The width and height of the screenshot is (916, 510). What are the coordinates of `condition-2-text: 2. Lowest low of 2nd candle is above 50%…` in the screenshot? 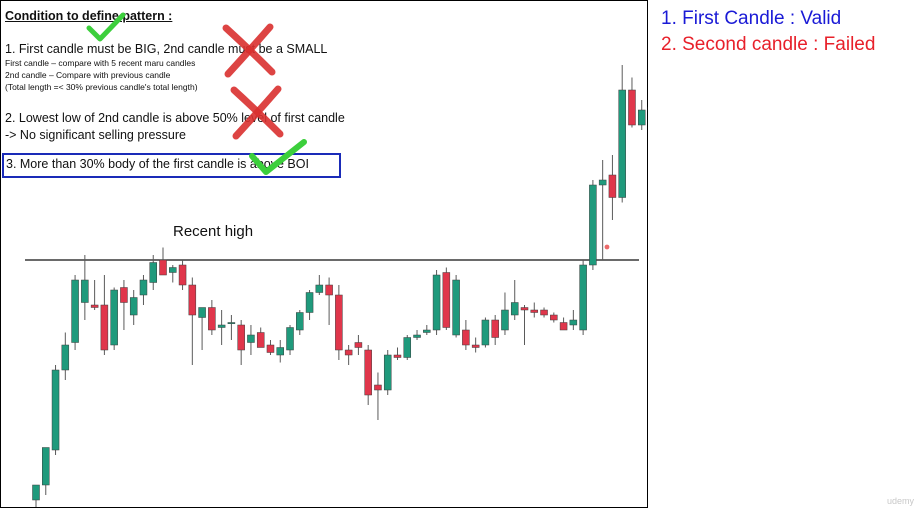 It's located at (175, 118).